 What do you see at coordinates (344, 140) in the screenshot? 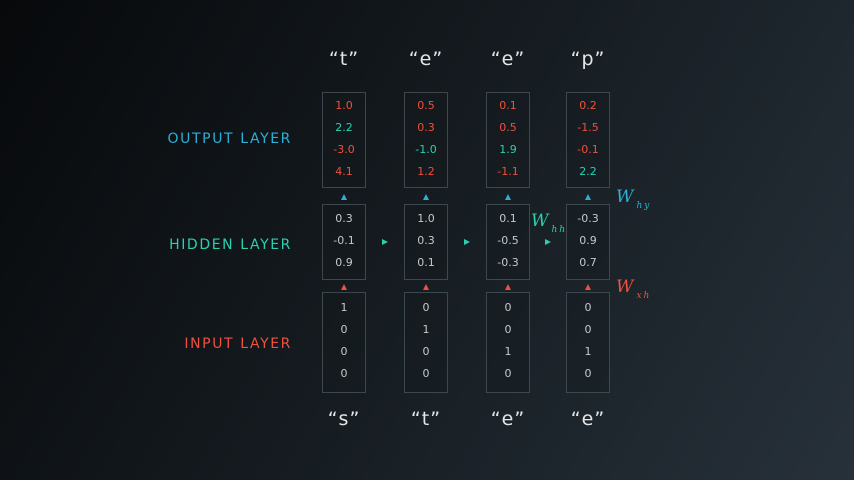
I see `output-vector: 1.0 2.2 -3.0 4.1` at bounding box center [344, 140].